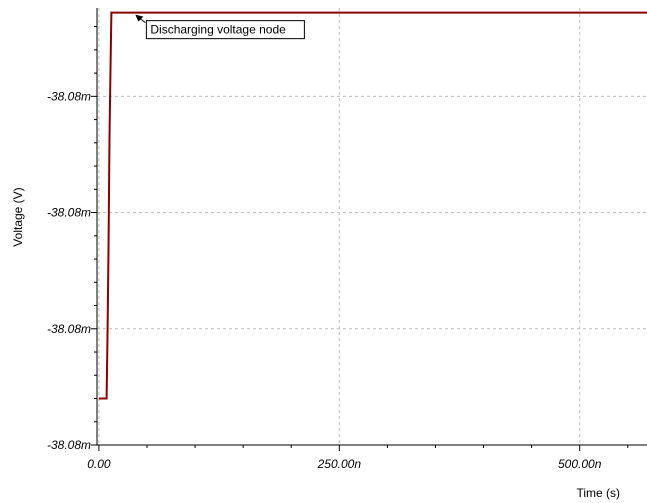 This screenshot has height=503, width=647. Describe the element at coordinates (580, 464) in the screenshot. I see `x-tick-label: 500.00n` at that location.